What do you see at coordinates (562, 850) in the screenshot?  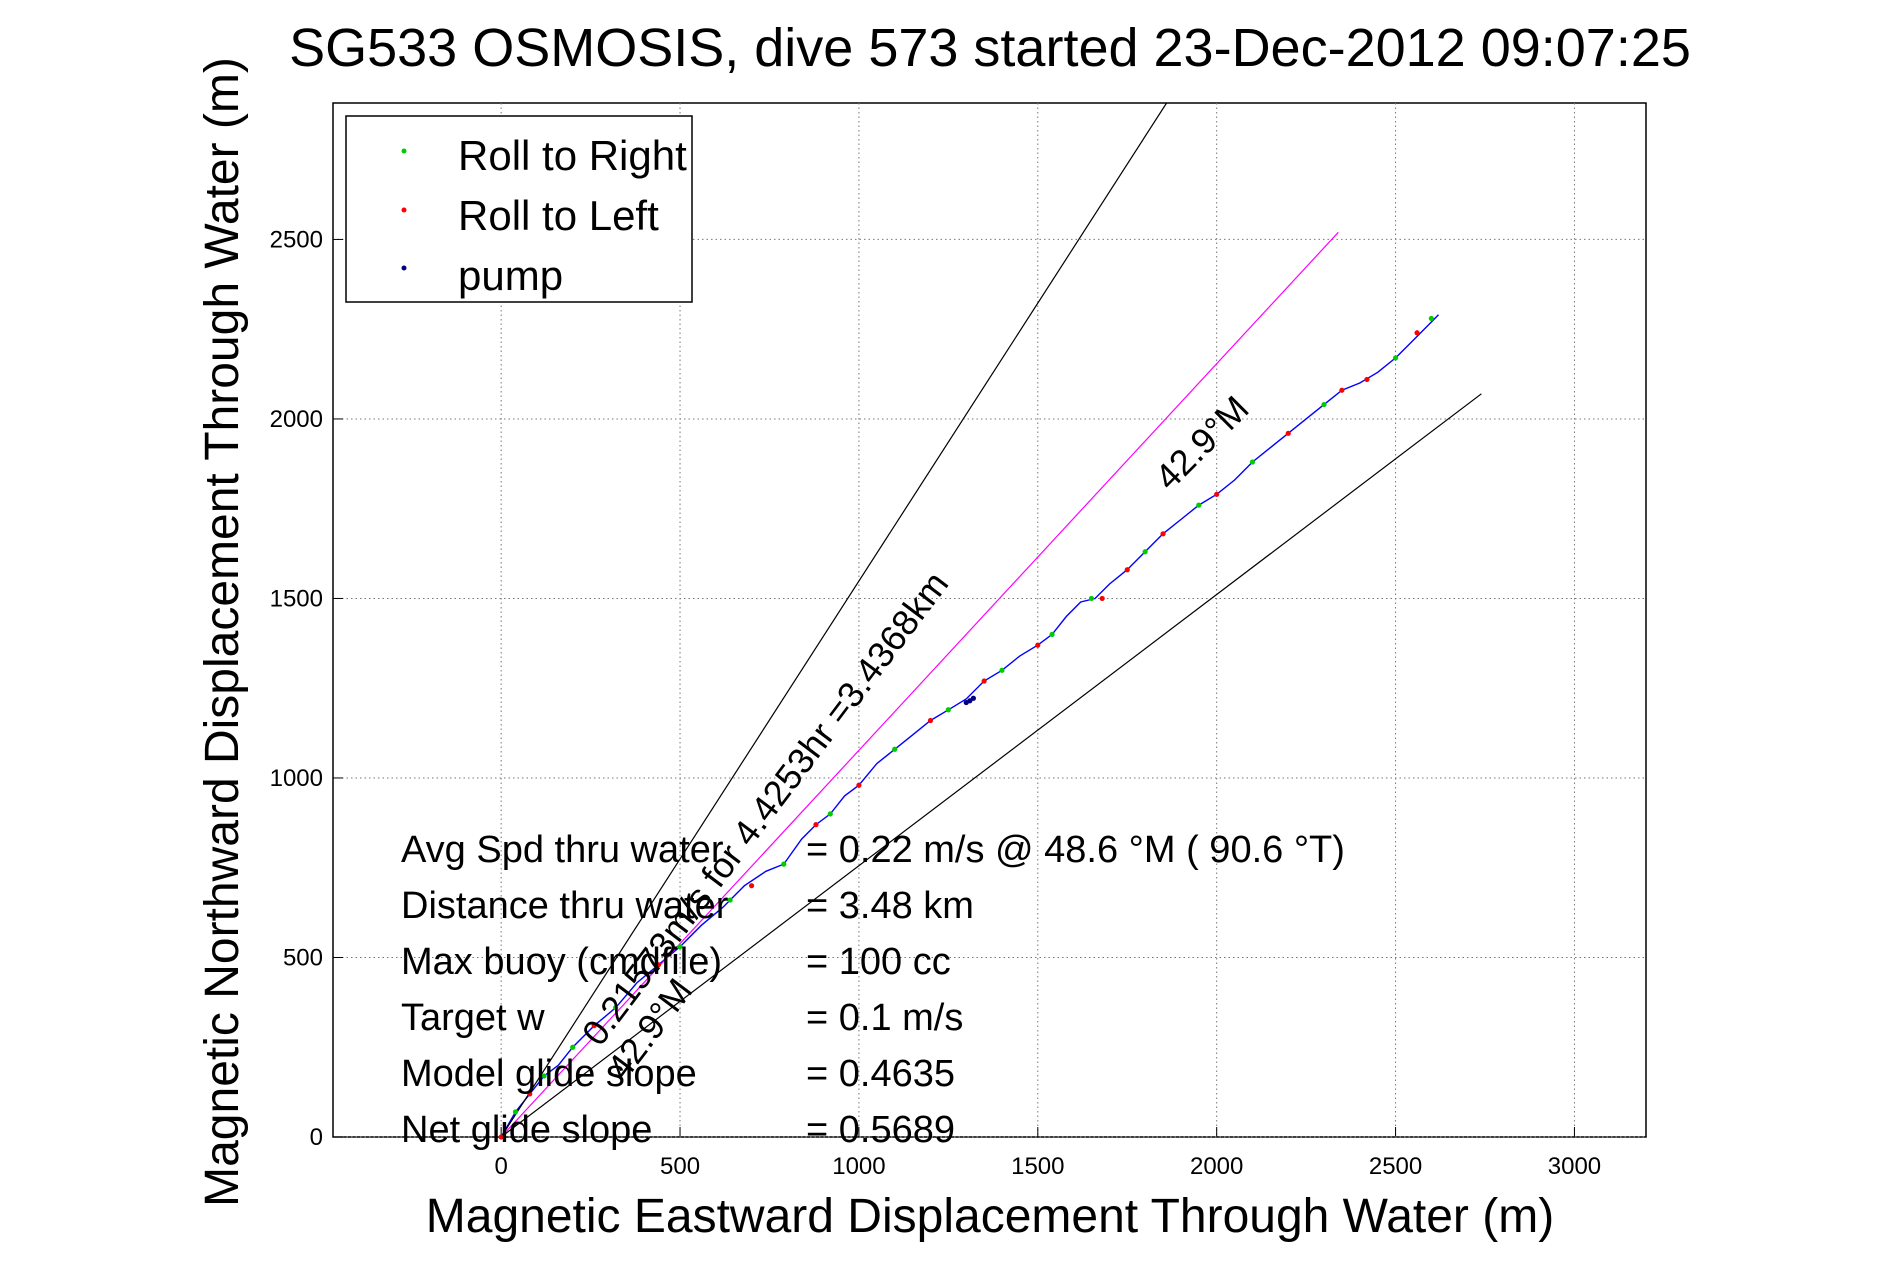 I see `stat-label-avg-speed: Avg Spd thru water` at bounding box center [562, 850].